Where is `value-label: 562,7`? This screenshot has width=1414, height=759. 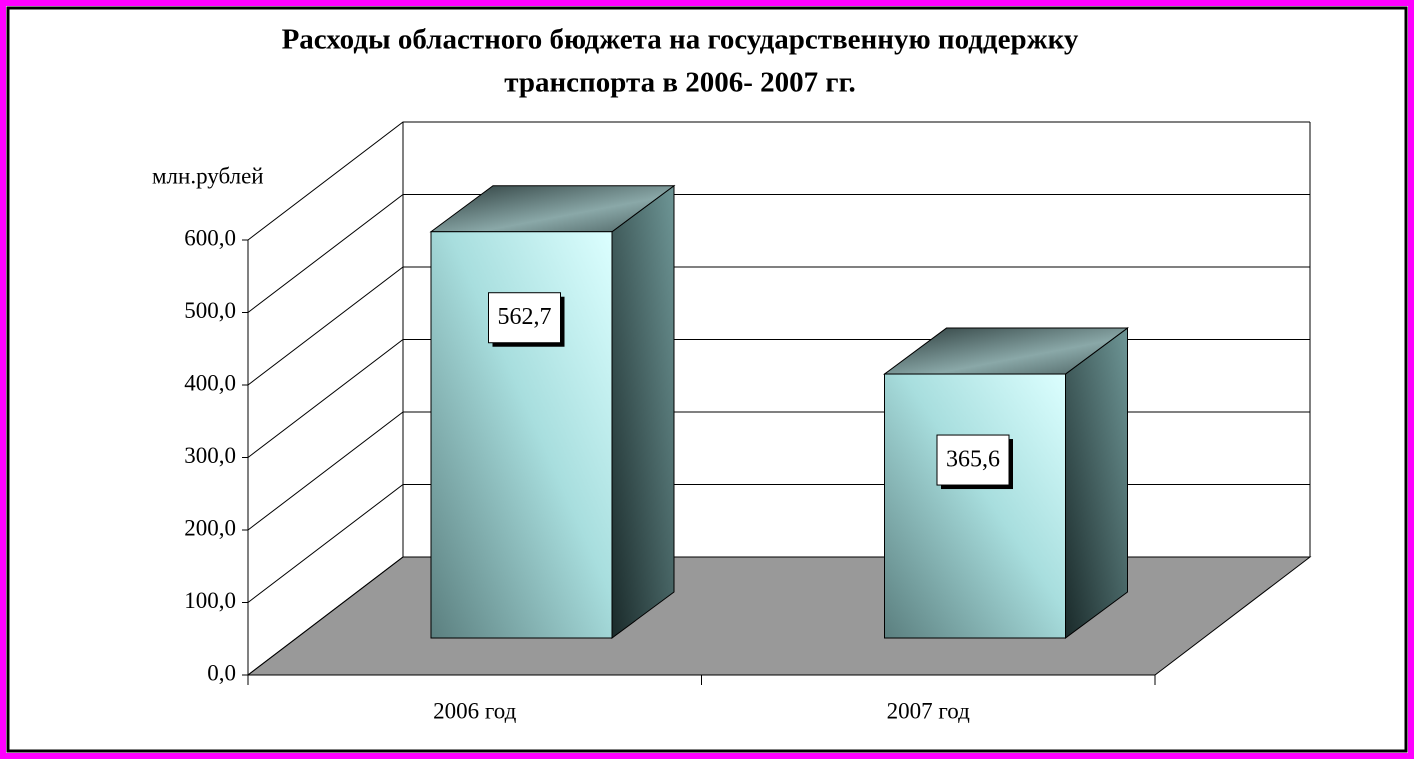
value-label: 562,7 is located at coordinates (525, 317).